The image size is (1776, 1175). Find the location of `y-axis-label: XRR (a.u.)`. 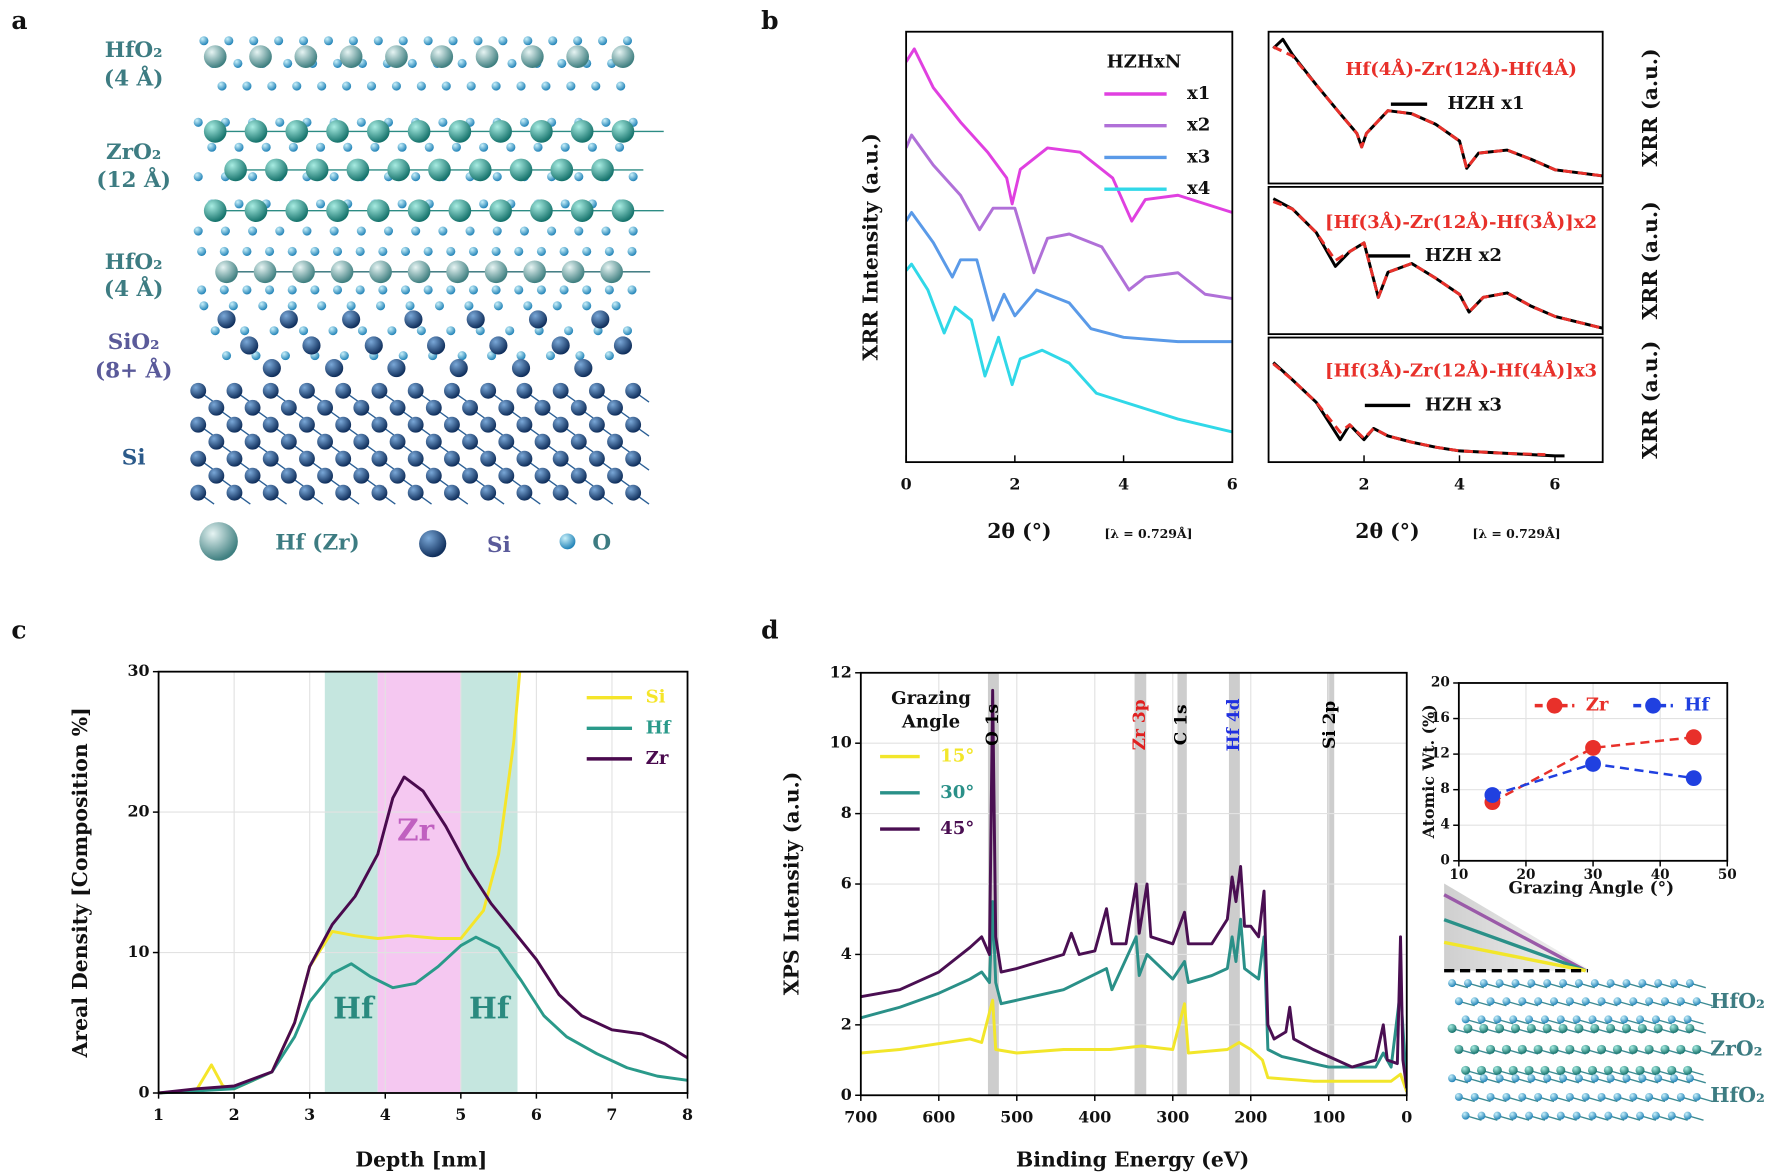

y-axis-label: XRR (a.u.) is located at coordinates (1650, 260).